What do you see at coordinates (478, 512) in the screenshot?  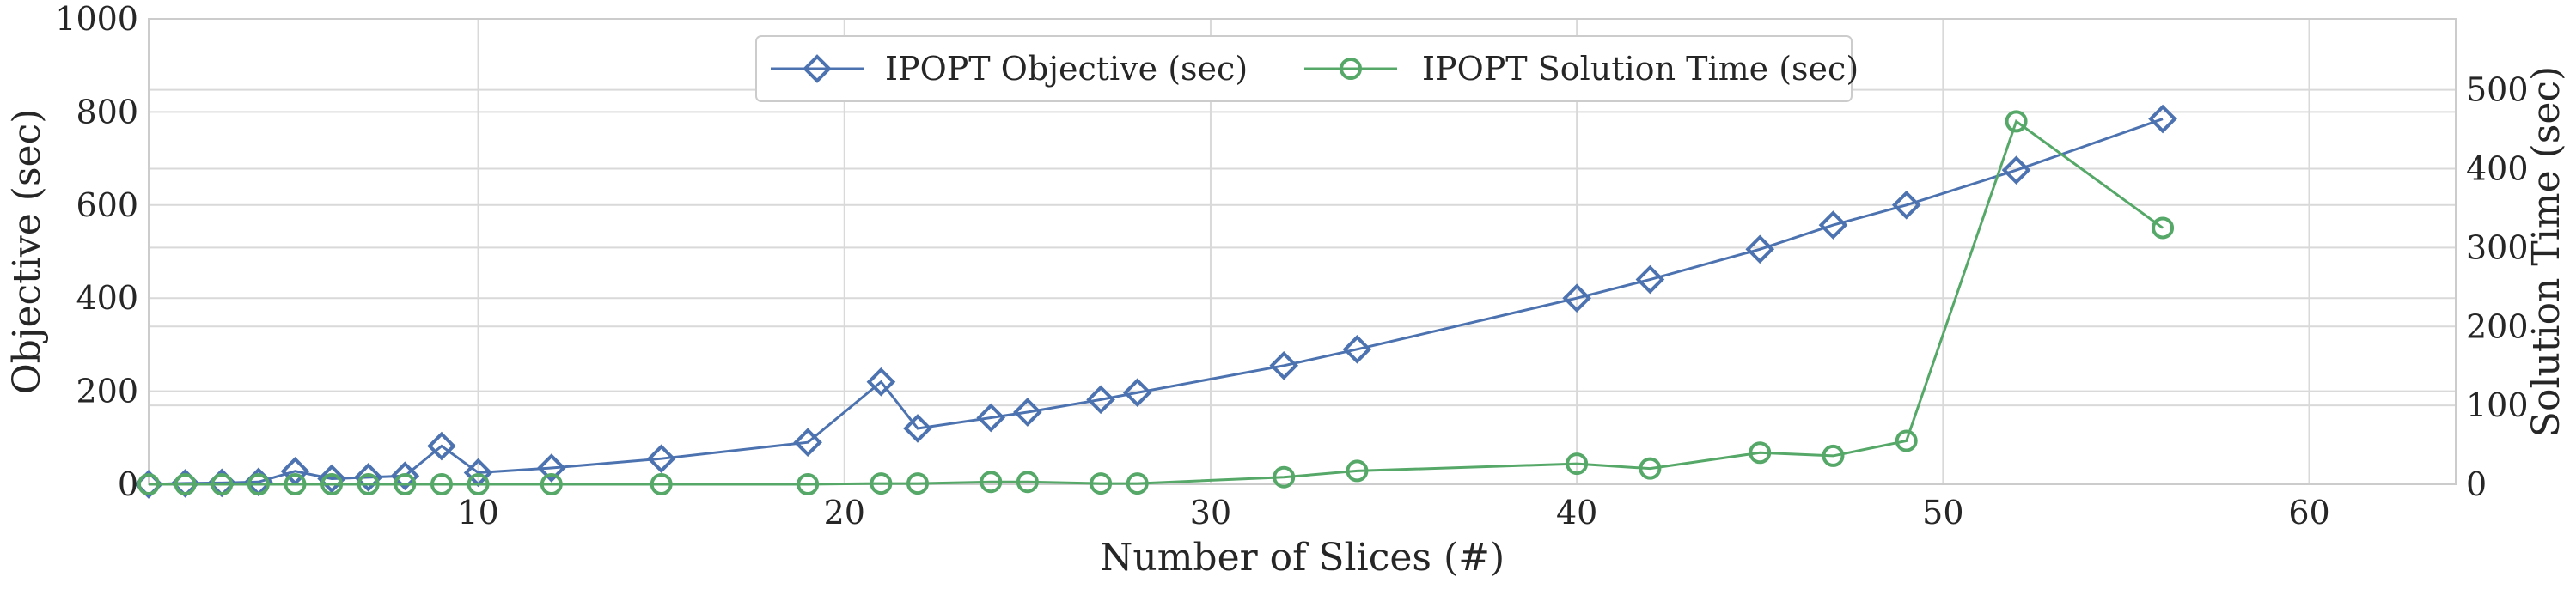 I see `x-tick-label: 10` at bounding box center [478, 512].